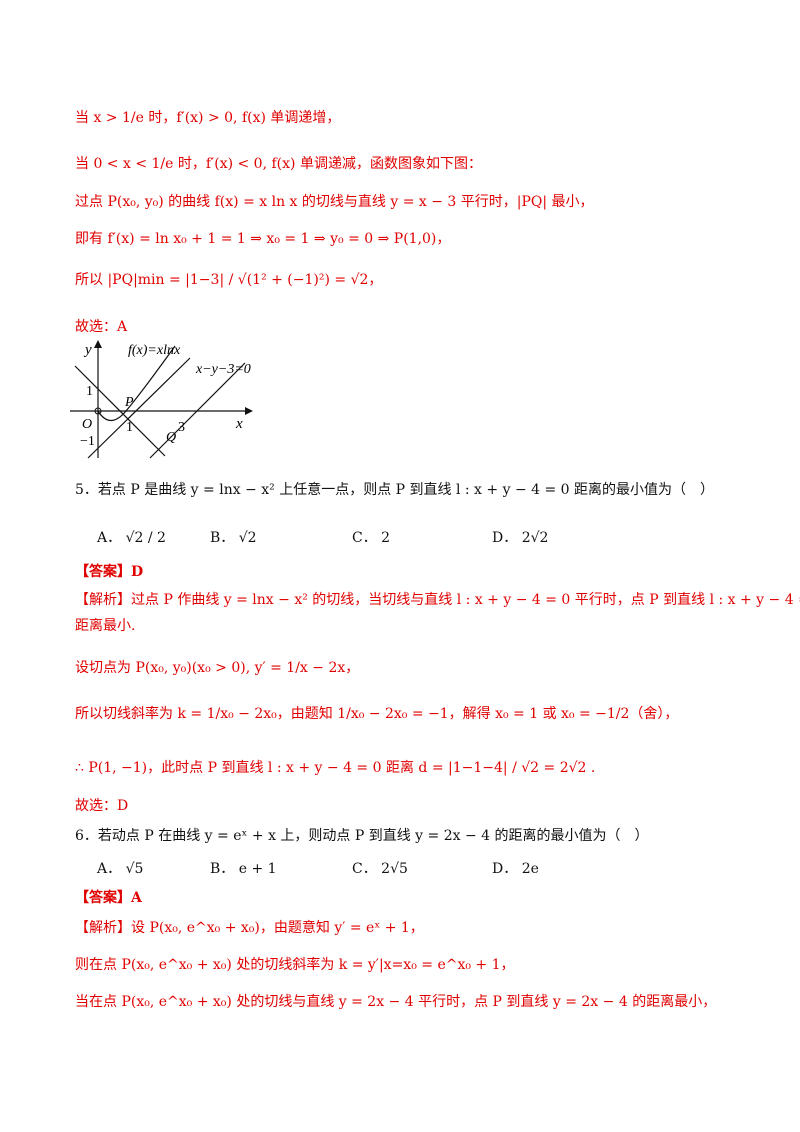  Describe the element at coordinates (109, 538) in the screenshot. I see `q5-option-a-letter: A．` at that location.